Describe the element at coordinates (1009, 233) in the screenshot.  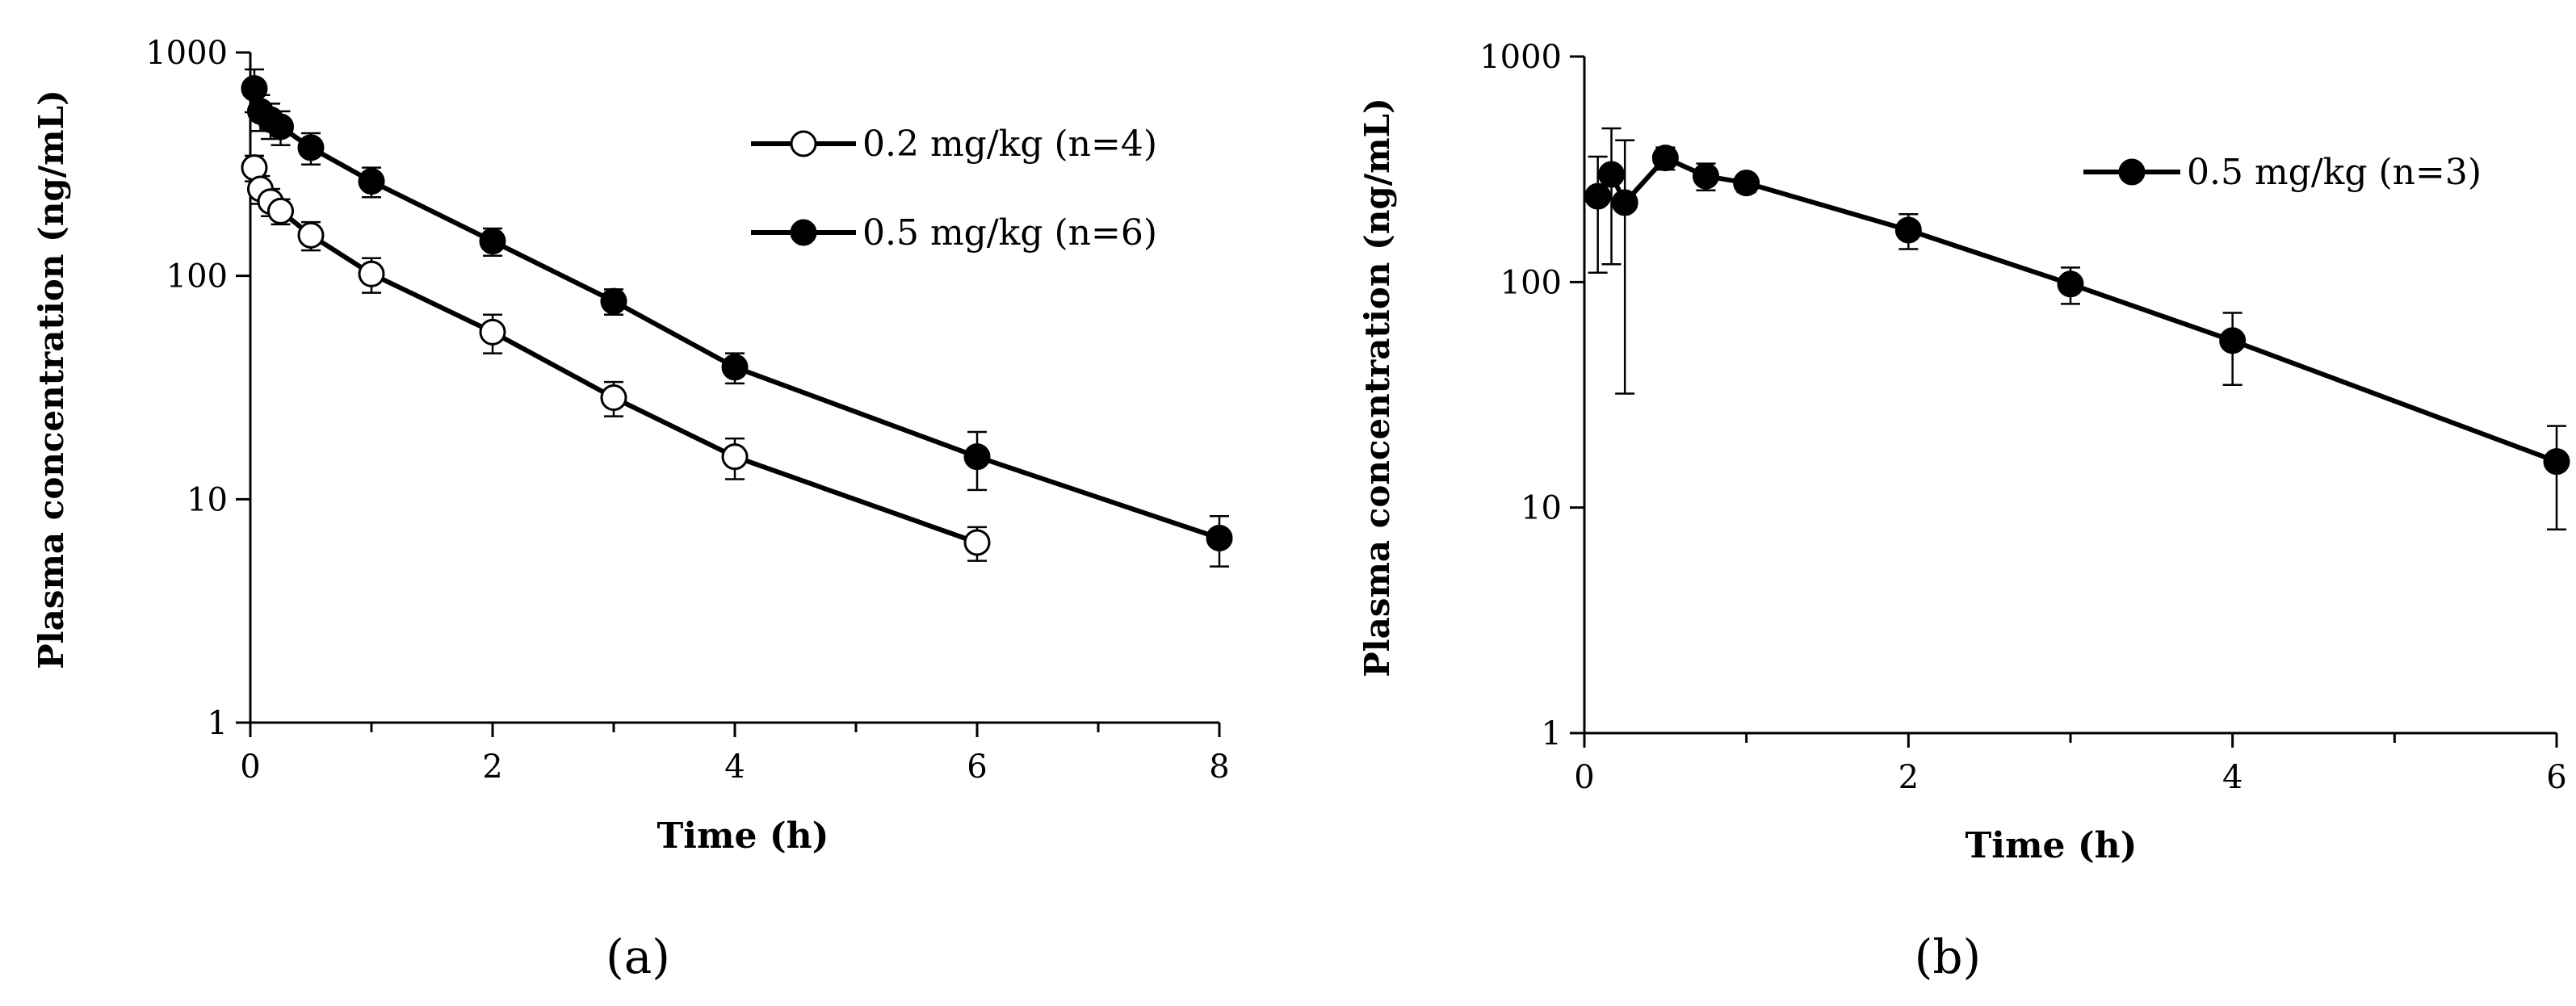
I see `legend-label: 0.5 mg/kg (n=6)` at that location.